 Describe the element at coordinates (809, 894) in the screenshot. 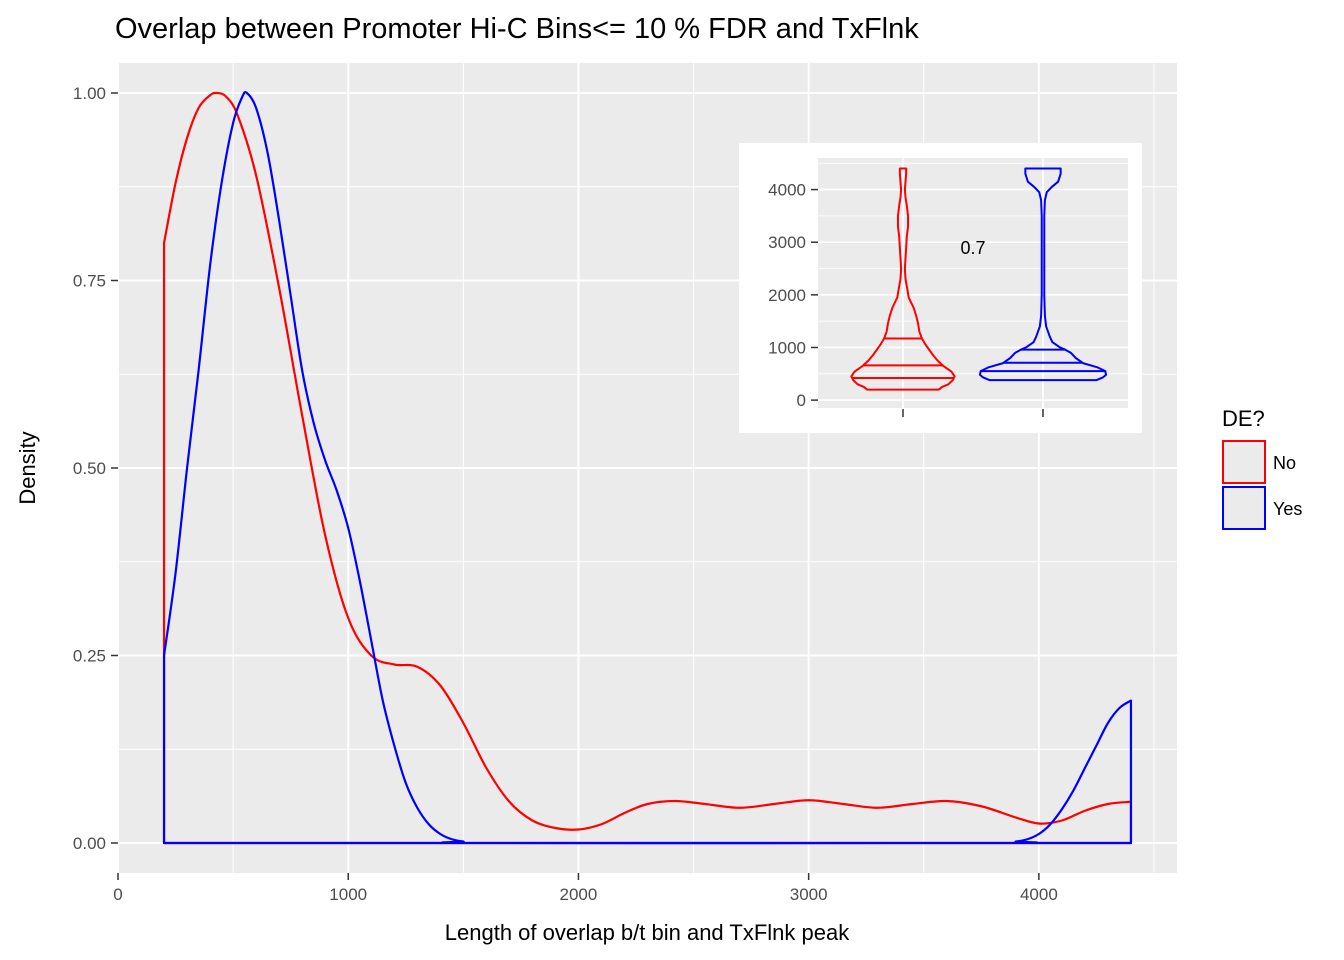

I see `x-tick-label: 3000` at that location.